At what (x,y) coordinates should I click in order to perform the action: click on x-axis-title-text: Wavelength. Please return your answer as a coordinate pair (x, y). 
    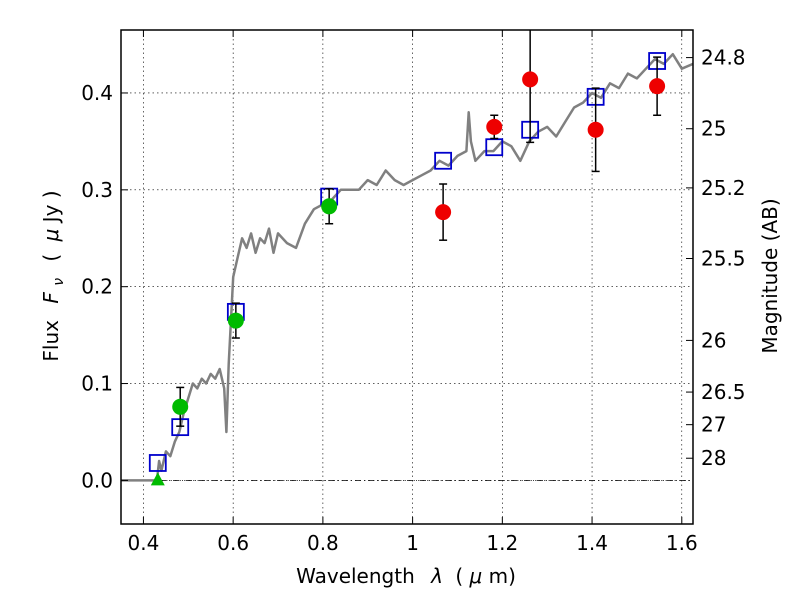
    Looking at the image, I should click on (355, 576).